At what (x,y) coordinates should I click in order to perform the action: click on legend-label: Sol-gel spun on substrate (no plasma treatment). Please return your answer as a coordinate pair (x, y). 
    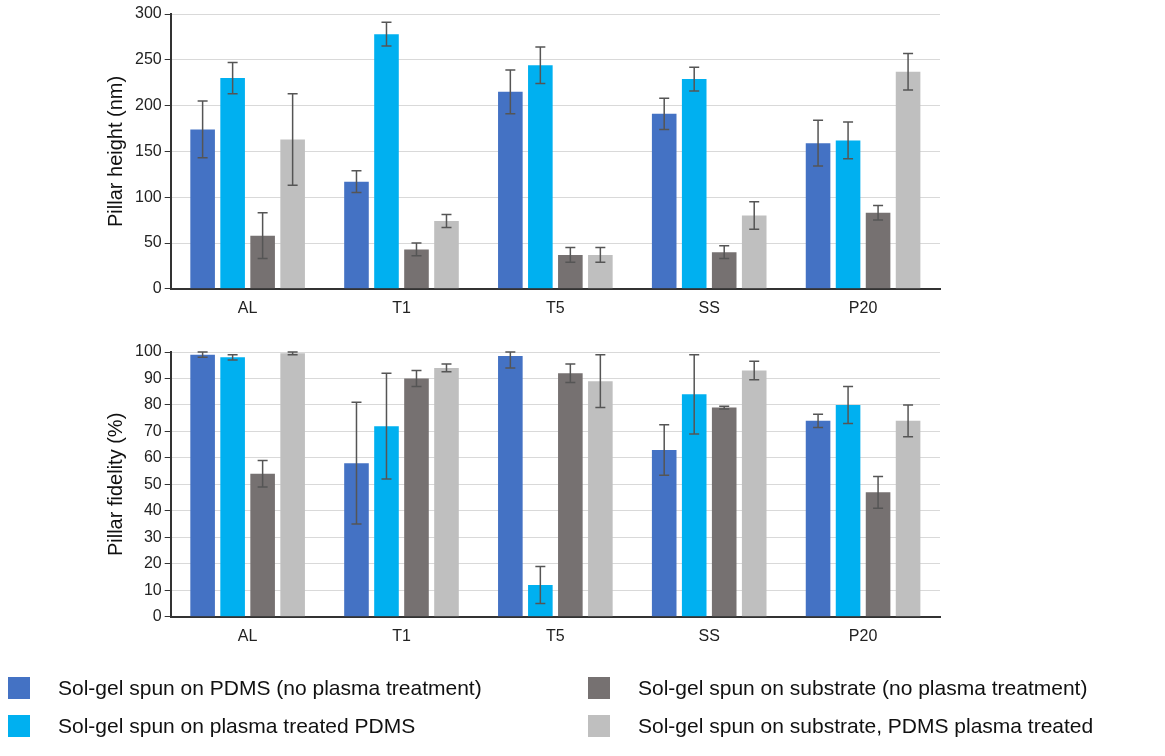
    Looking at the image, I should click on (863, 688).